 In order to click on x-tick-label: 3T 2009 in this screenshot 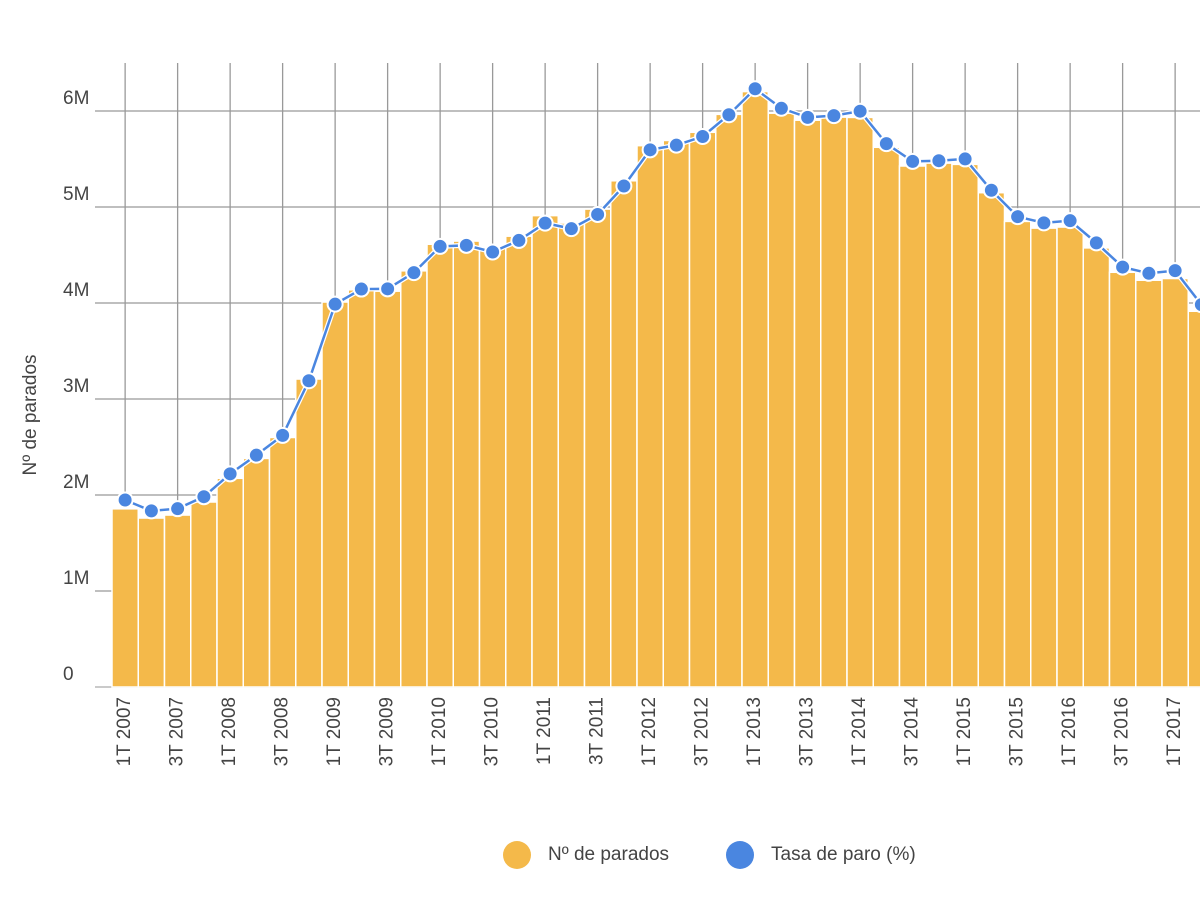, I will do `click(387, 731)`.